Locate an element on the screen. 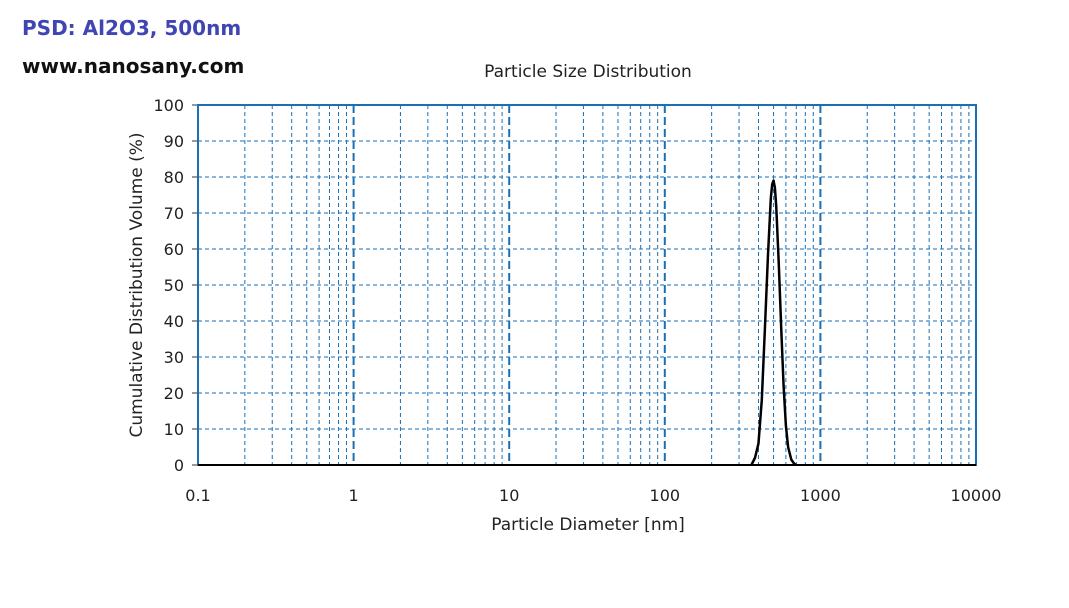  x-axis-ticks: 0.1 1 10 100 1000 10000 is located at coordinates (593, 495).